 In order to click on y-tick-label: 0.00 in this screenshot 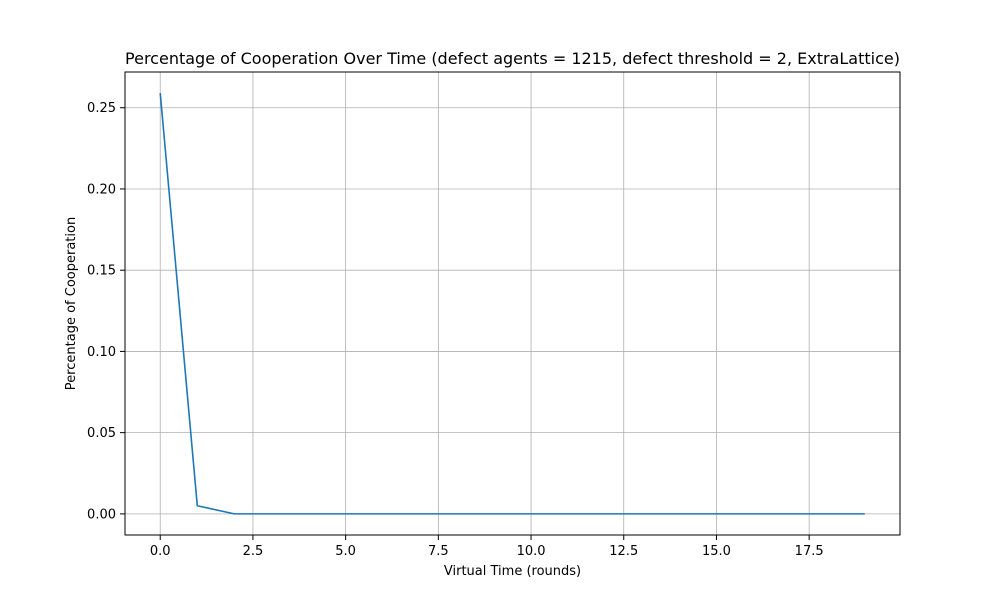, I will do `click(101, 514)`.